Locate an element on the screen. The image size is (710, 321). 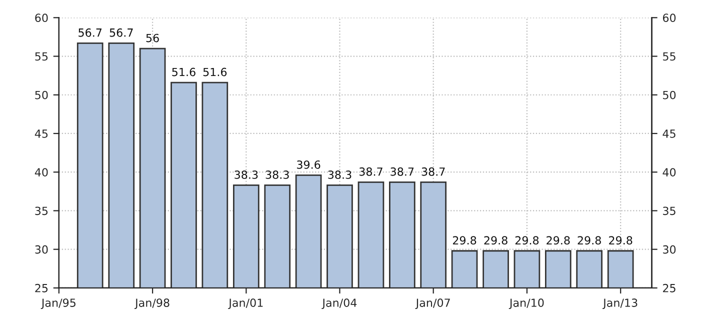
y2-tick-label: 45 is located at coordinates (669, 134).